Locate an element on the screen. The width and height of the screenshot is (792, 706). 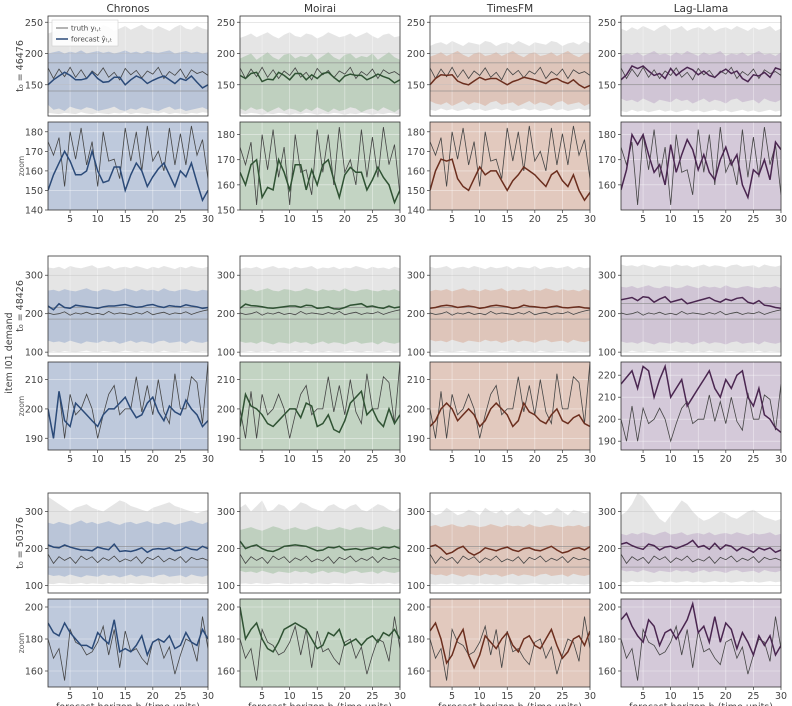
y-tick-label: 140 is located at coordinates (416, 211).